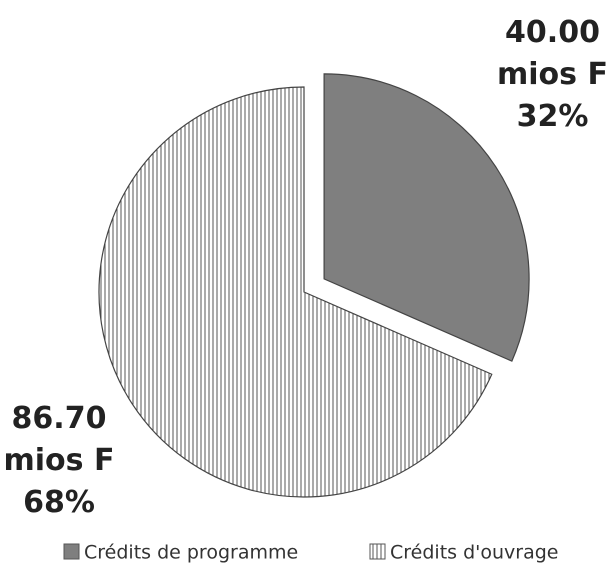 The width and height of the screenshot is (615, 568). I want to click on slice-label: 40.00 mios F 32%, so click(552, 75).